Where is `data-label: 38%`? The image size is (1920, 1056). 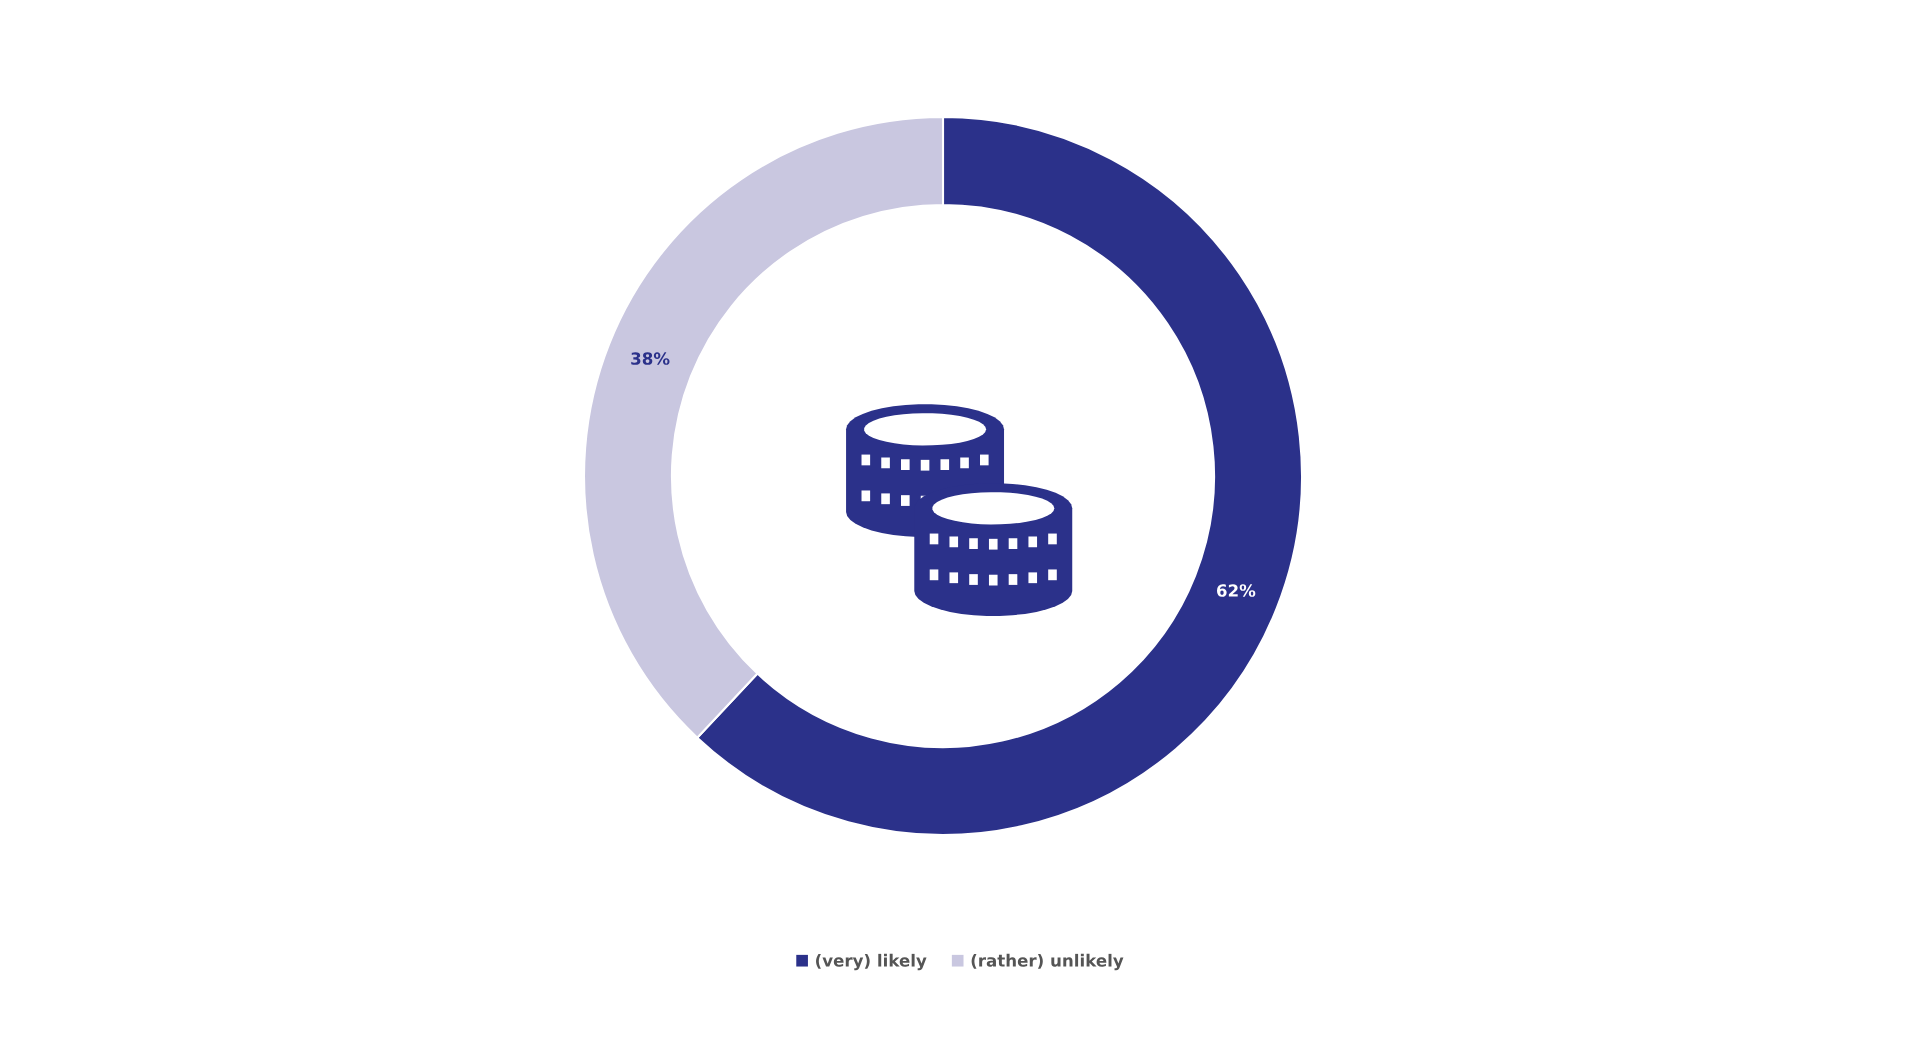
data-label: 38% is located at coordinates (650, 358).